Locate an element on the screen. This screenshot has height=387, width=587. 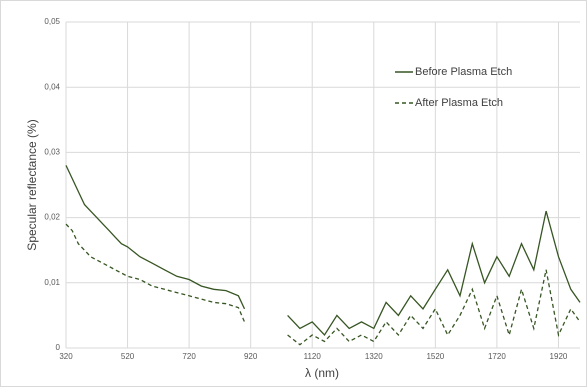
x-tick-label: 1520 is located at coordinates (435, 356).